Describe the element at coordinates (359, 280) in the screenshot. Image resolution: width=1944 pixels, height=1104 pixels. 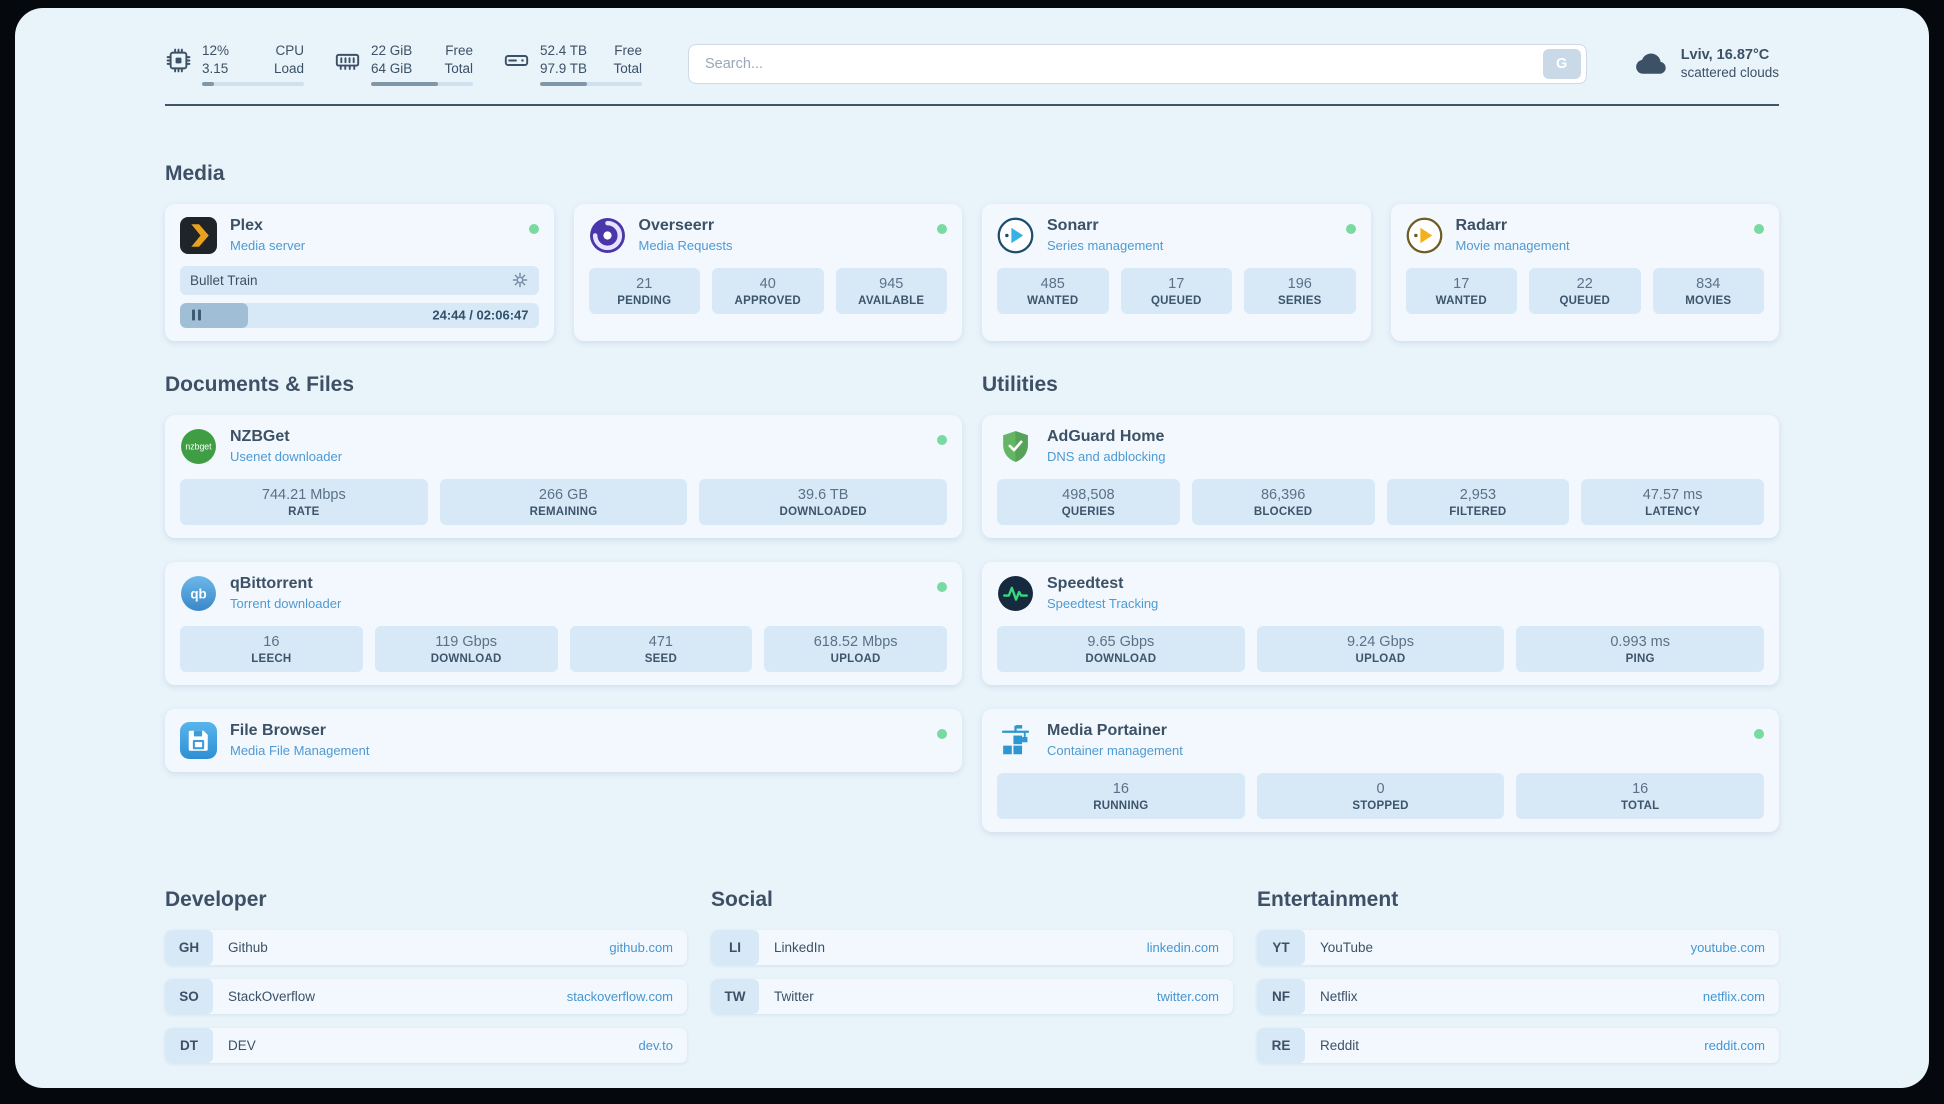
I see `now-playing-bar: Bullet Train` at that location.